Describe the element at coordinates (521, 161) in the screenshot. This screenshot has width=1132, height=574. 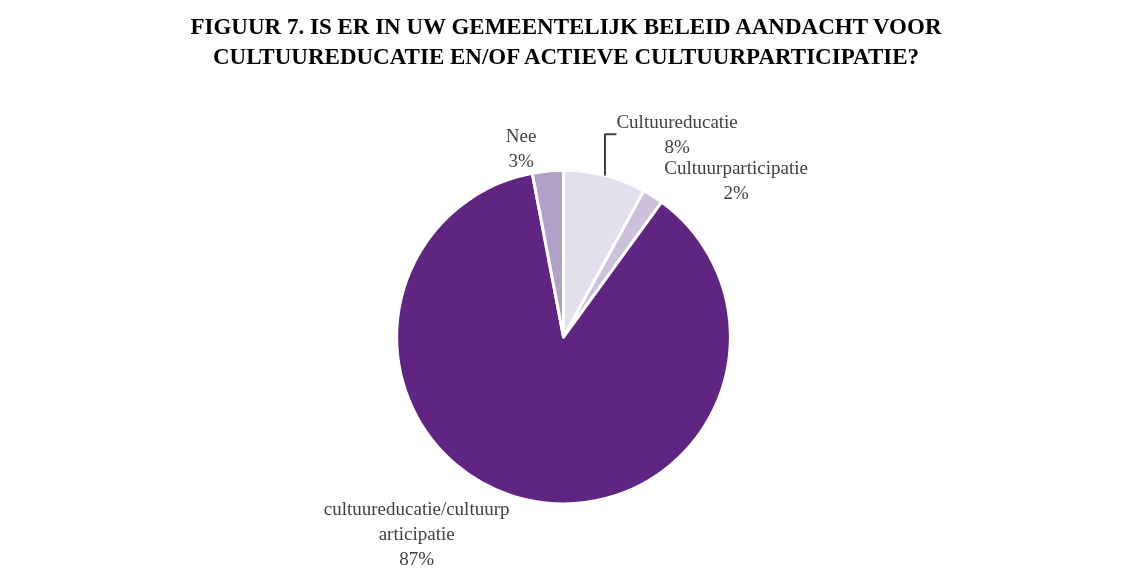
I see `data-label: 3%` at that location.